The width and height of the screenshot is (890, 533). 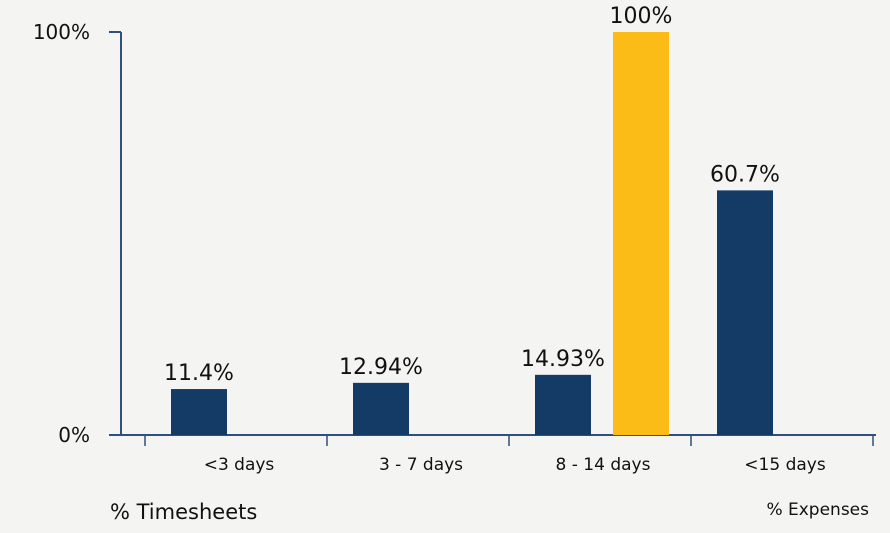 I want to click on legend-entry-0: % Timesheets, so click(x=183, y=512).